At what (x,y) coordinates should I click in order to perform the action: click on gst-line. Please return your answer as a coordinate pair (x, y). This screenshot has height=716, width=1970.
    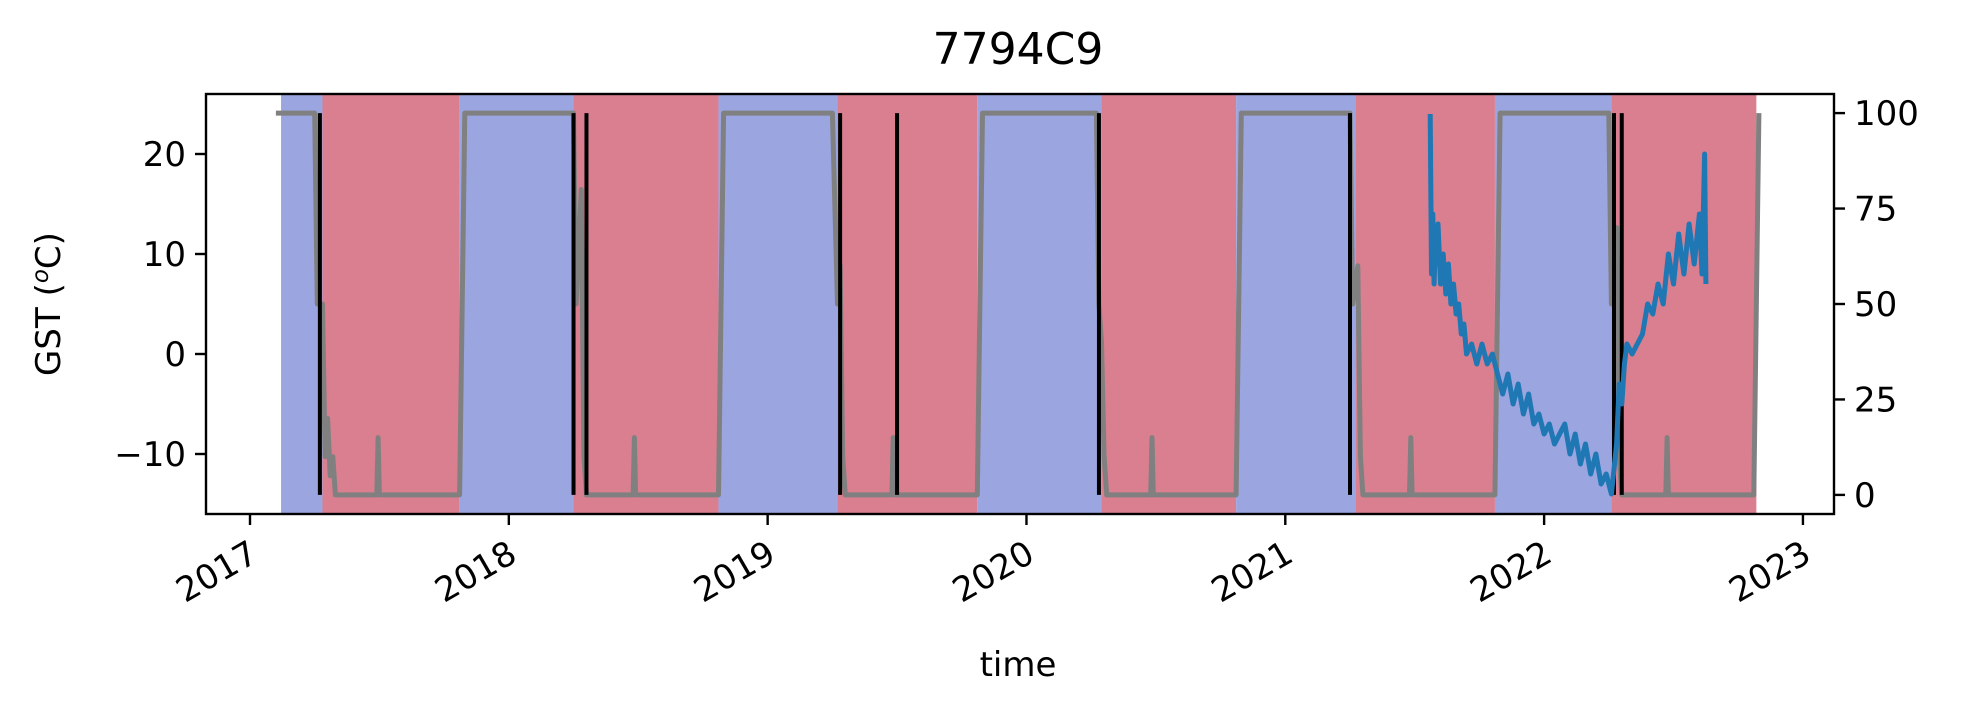
    Looking at the image, I should click on (1568, 305).